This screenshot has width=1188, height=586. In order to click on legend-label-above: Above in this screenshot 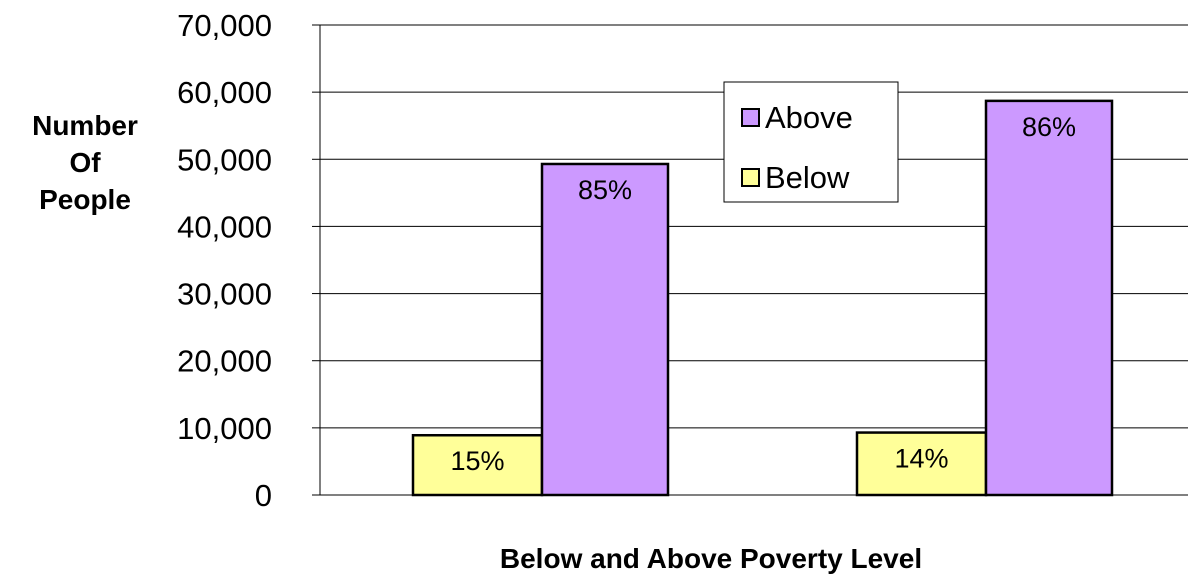, I will do `click(809, 117)`.